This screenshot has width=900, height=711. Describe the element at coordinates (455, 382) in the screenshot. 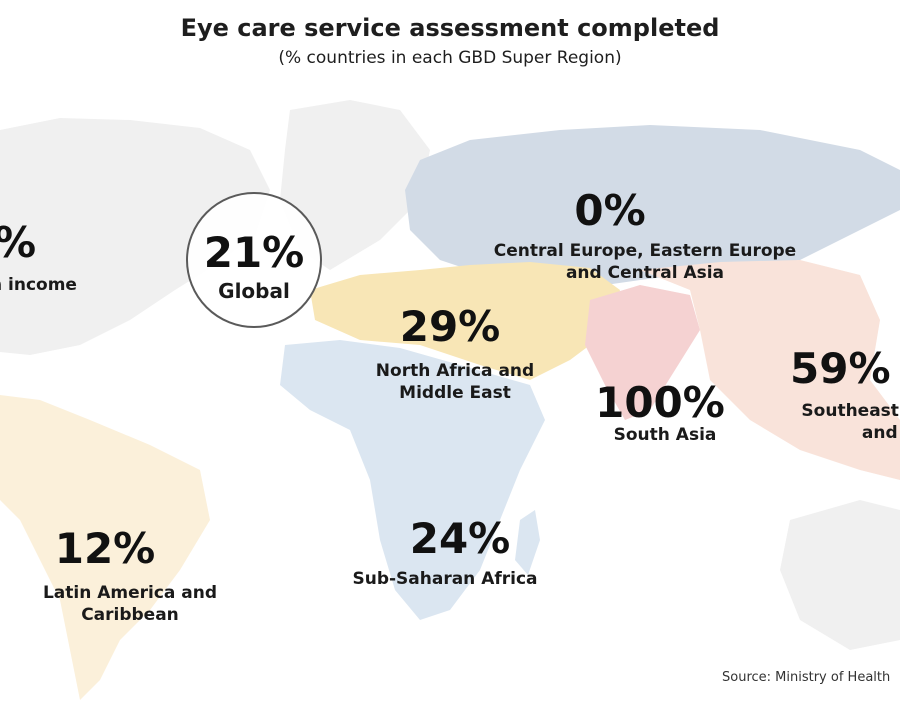

I see `namena-label: North Africa and Middle East` at that location.